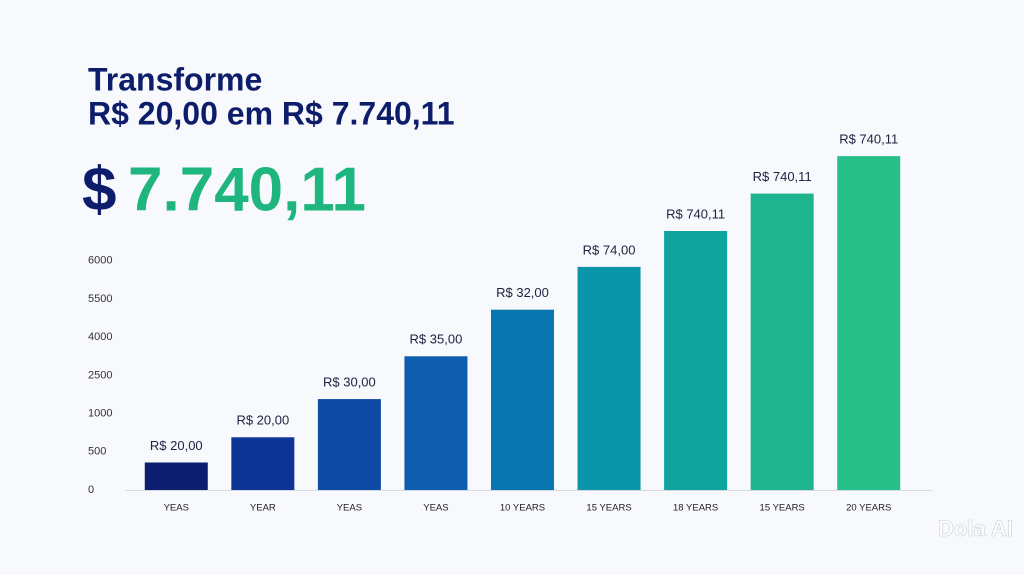  I want to click on y-tick-label: 0, so click(91, 490).